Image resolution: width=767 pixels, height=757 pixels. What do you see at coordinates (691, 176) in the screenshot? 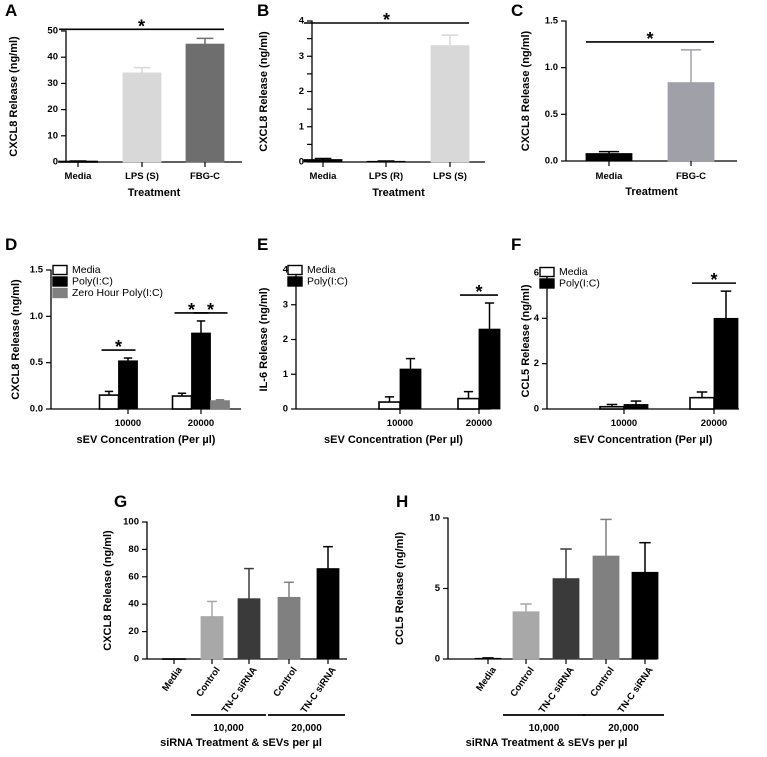
I see `x-tick-label: FBG-C` at bounding box center [691, 176].